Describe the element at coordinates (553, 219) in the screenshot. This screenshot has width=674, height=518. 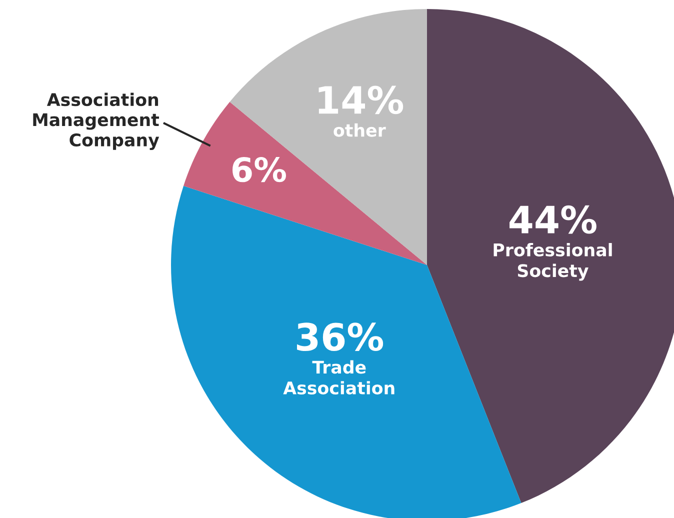
I see `data-label: 44%` at that location.